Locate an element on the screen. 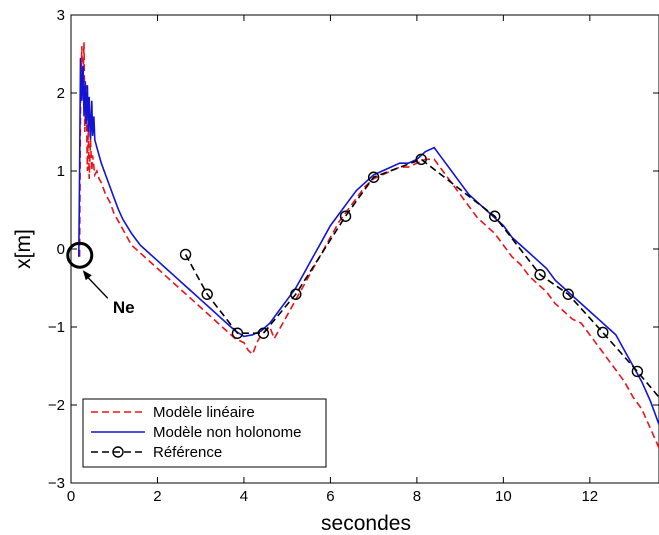 Image resolution: width=659 pixels, height=535 pixels. y-tick-label: −2 is located at coordinates (56, 405).